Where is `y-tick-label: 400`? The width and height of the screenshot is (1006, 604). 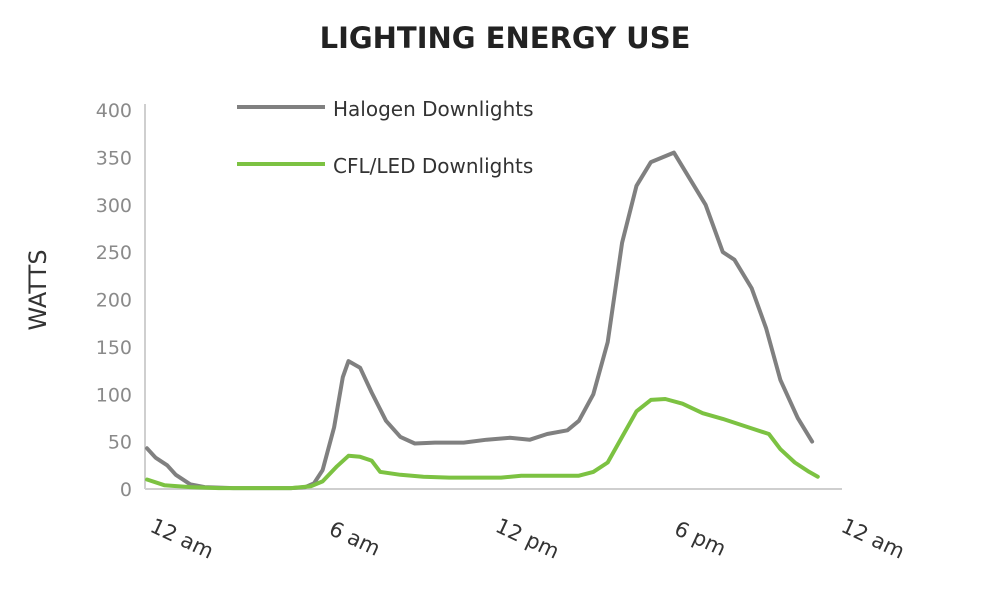
y-tick-label: 400 is located at coordinates (114, 111).